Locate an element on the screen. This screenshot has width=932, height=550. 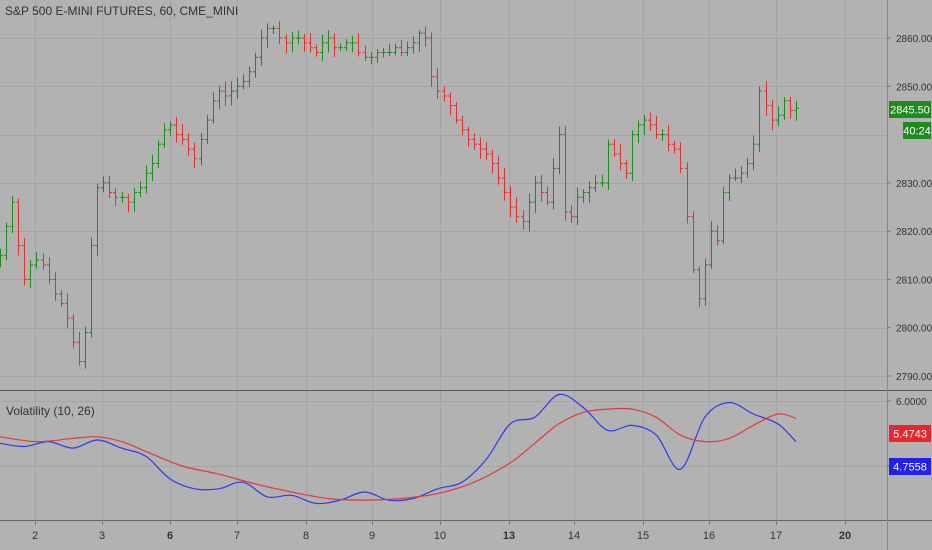
bar-timer-value: 40:24 is located at coordinates (917, 132).